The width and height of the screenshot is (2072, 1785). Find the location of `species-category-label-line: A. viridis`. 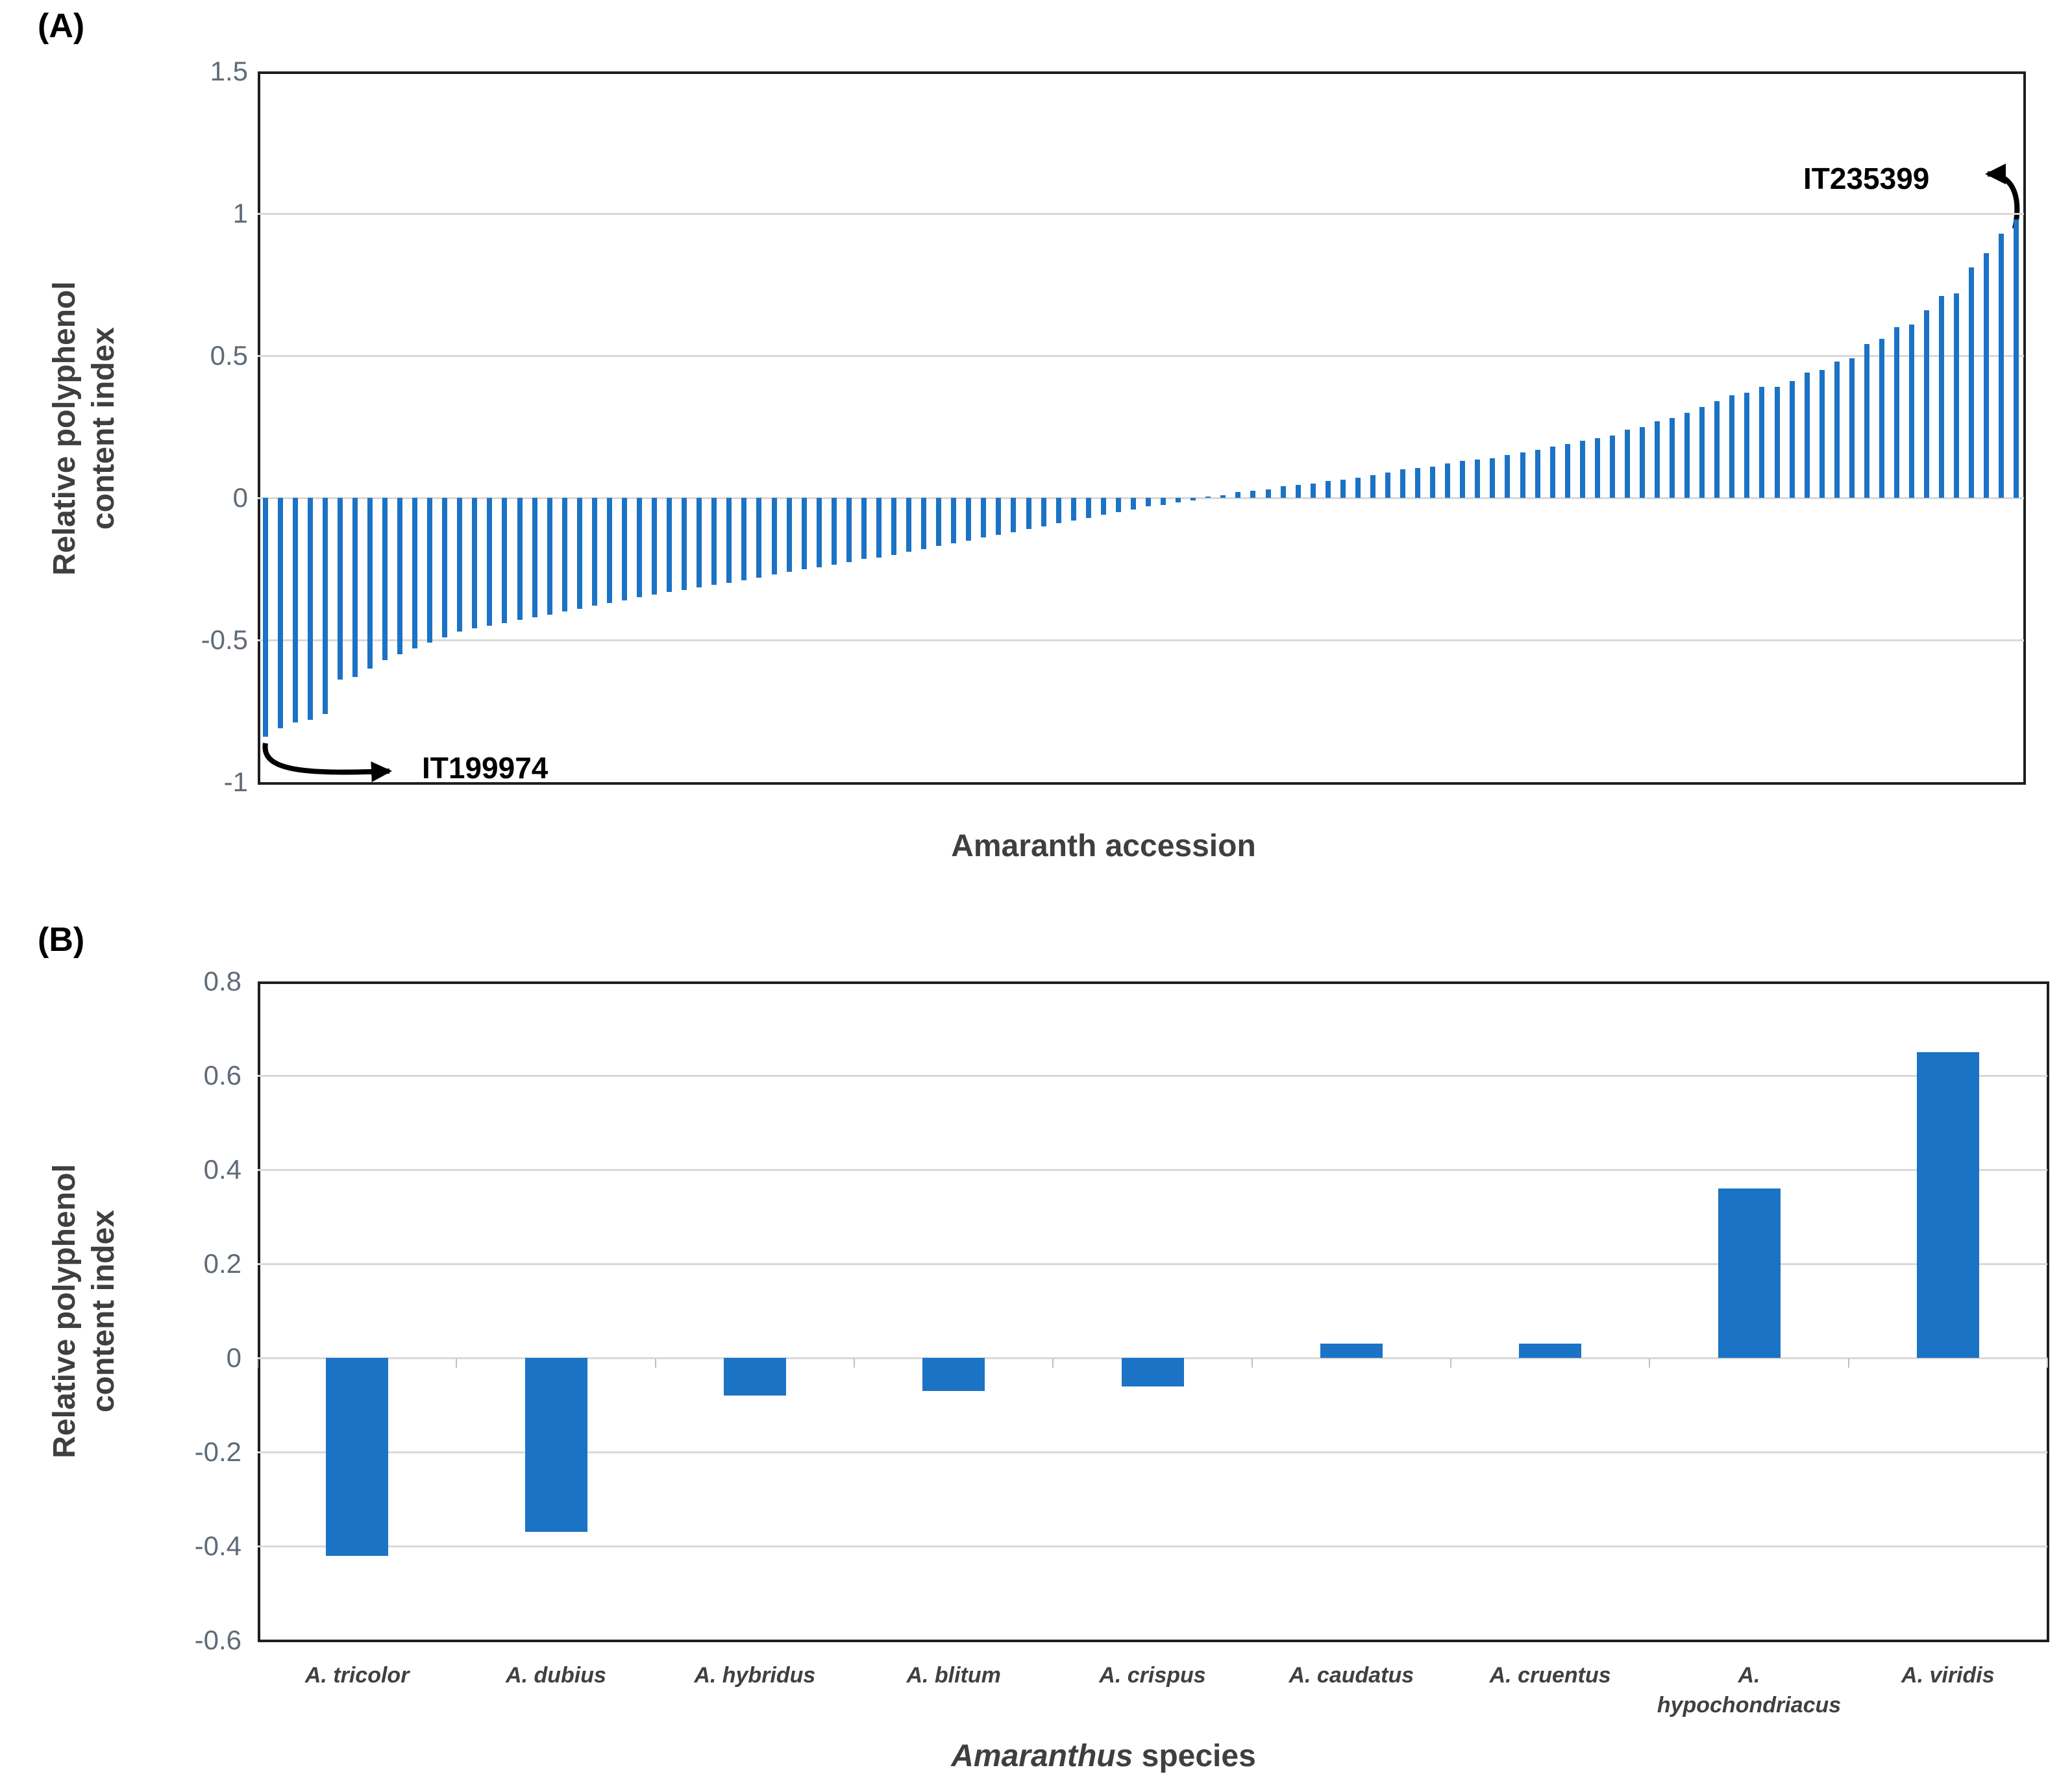

species-category-label-line: A. viridis is located at coordinates (1948, 1675).